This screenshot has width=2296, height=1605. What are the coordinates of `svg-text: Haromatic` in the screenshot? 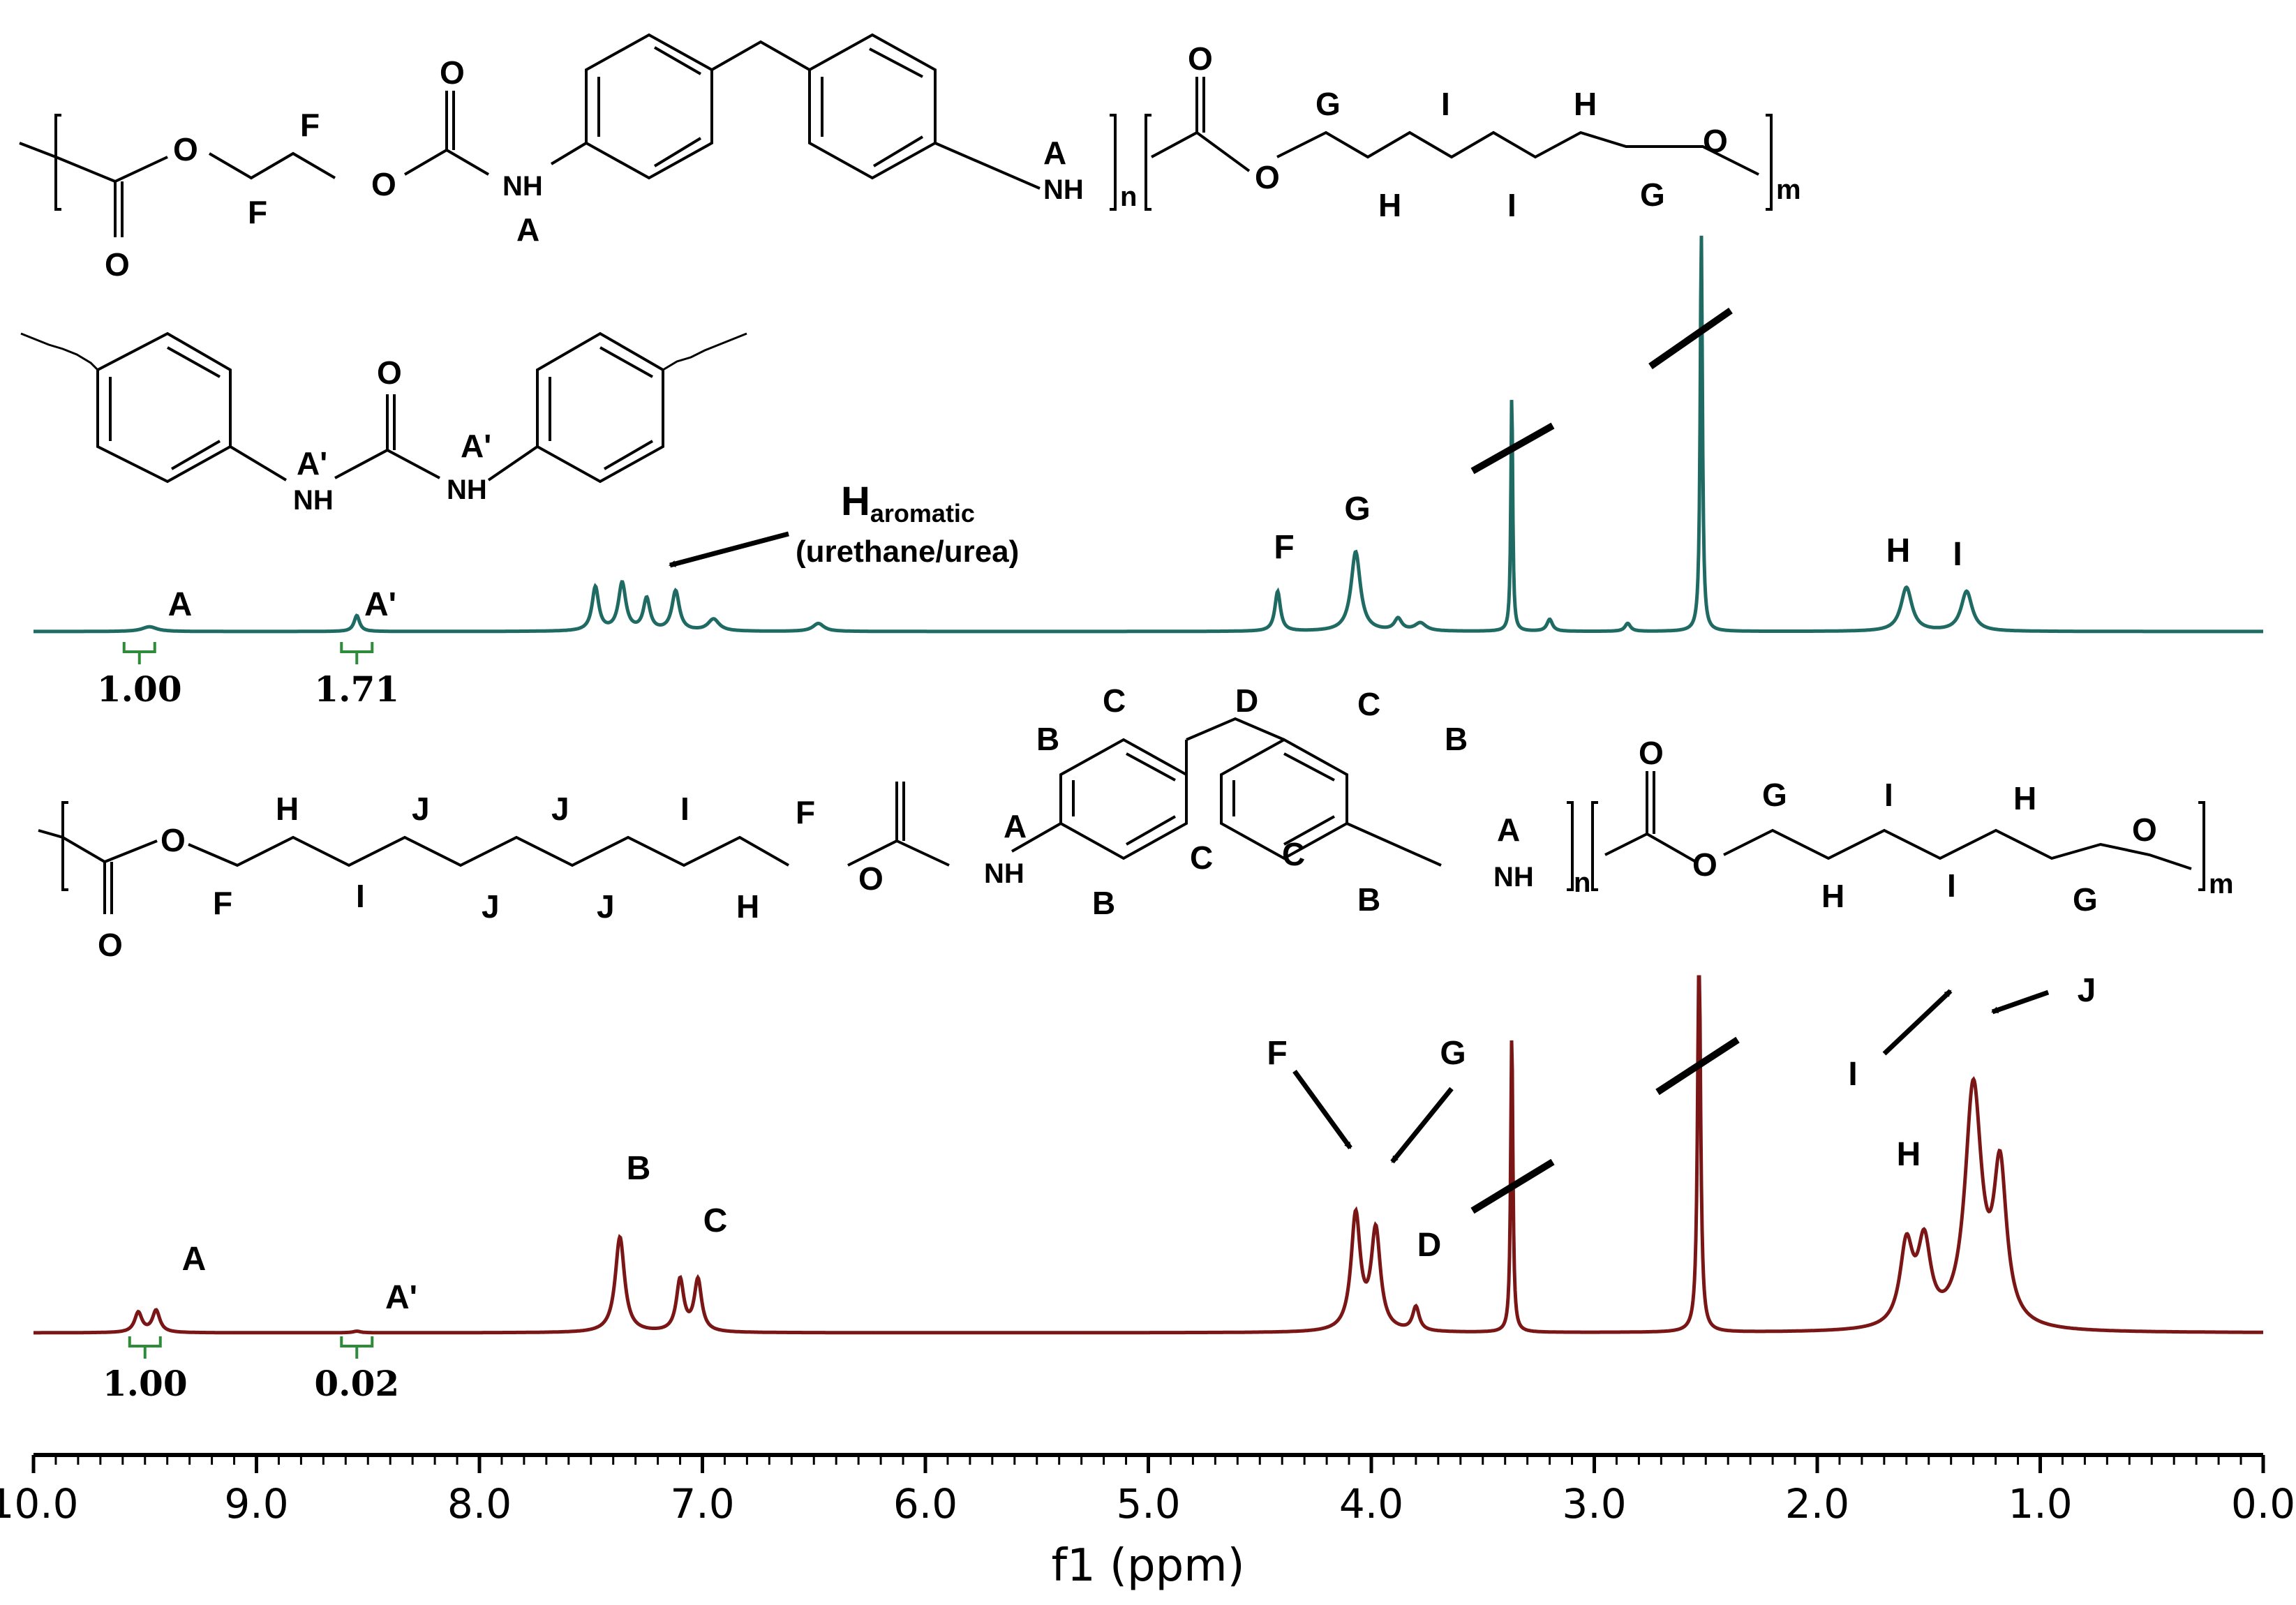 It's located at (908, 503).